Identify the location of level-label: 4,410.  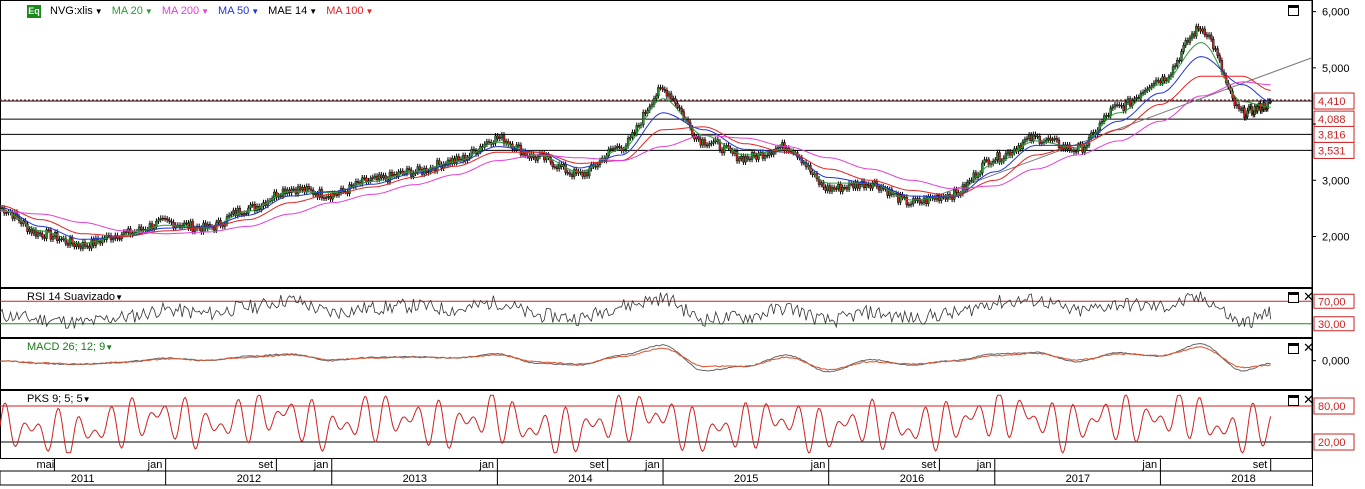
(1332, 102).